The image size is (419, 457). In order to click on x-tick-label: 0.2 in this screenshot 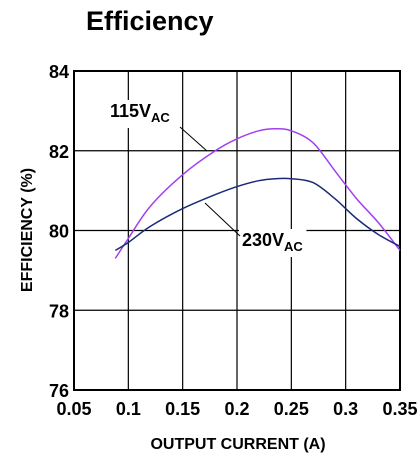, I will do `click(236, 409)`.